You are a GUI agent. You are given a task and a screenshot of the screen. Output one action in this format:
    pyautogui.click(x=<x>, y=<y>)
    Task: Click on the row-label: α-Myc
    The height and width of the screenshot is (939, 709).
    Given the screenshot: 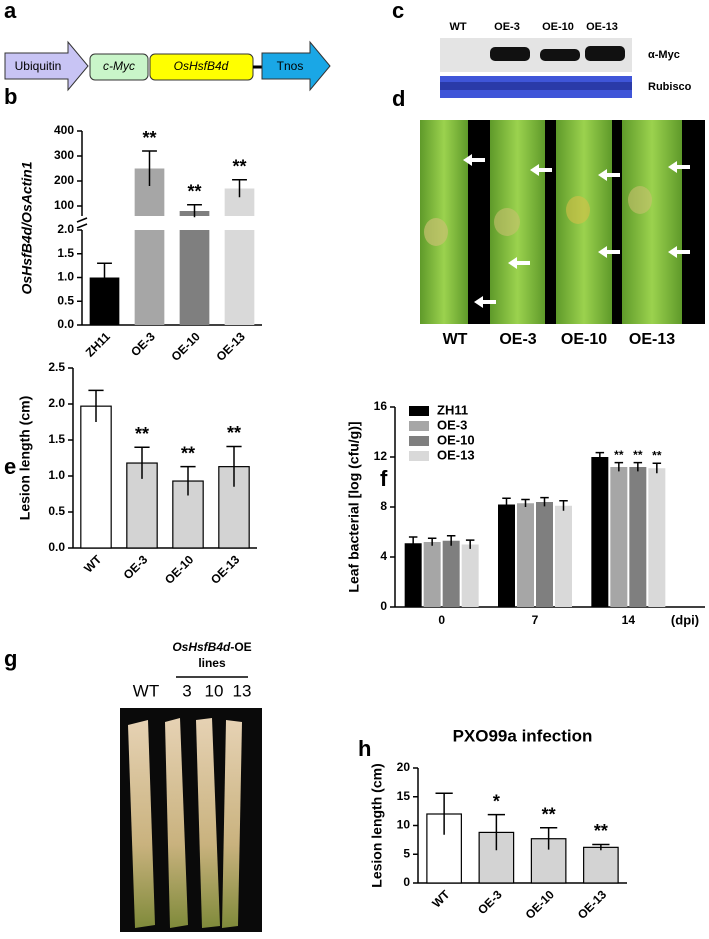 What is the action you would take?
    pyautogui.click(x=664, y=55)
    